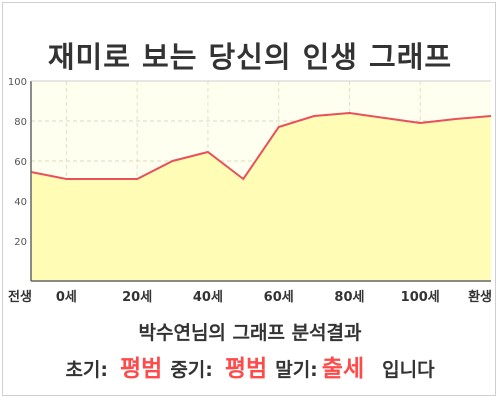 Image resolution: width=500 pixels, height=400 pixels. I want to click on x-tick-label: 60세, so click(279, 297).